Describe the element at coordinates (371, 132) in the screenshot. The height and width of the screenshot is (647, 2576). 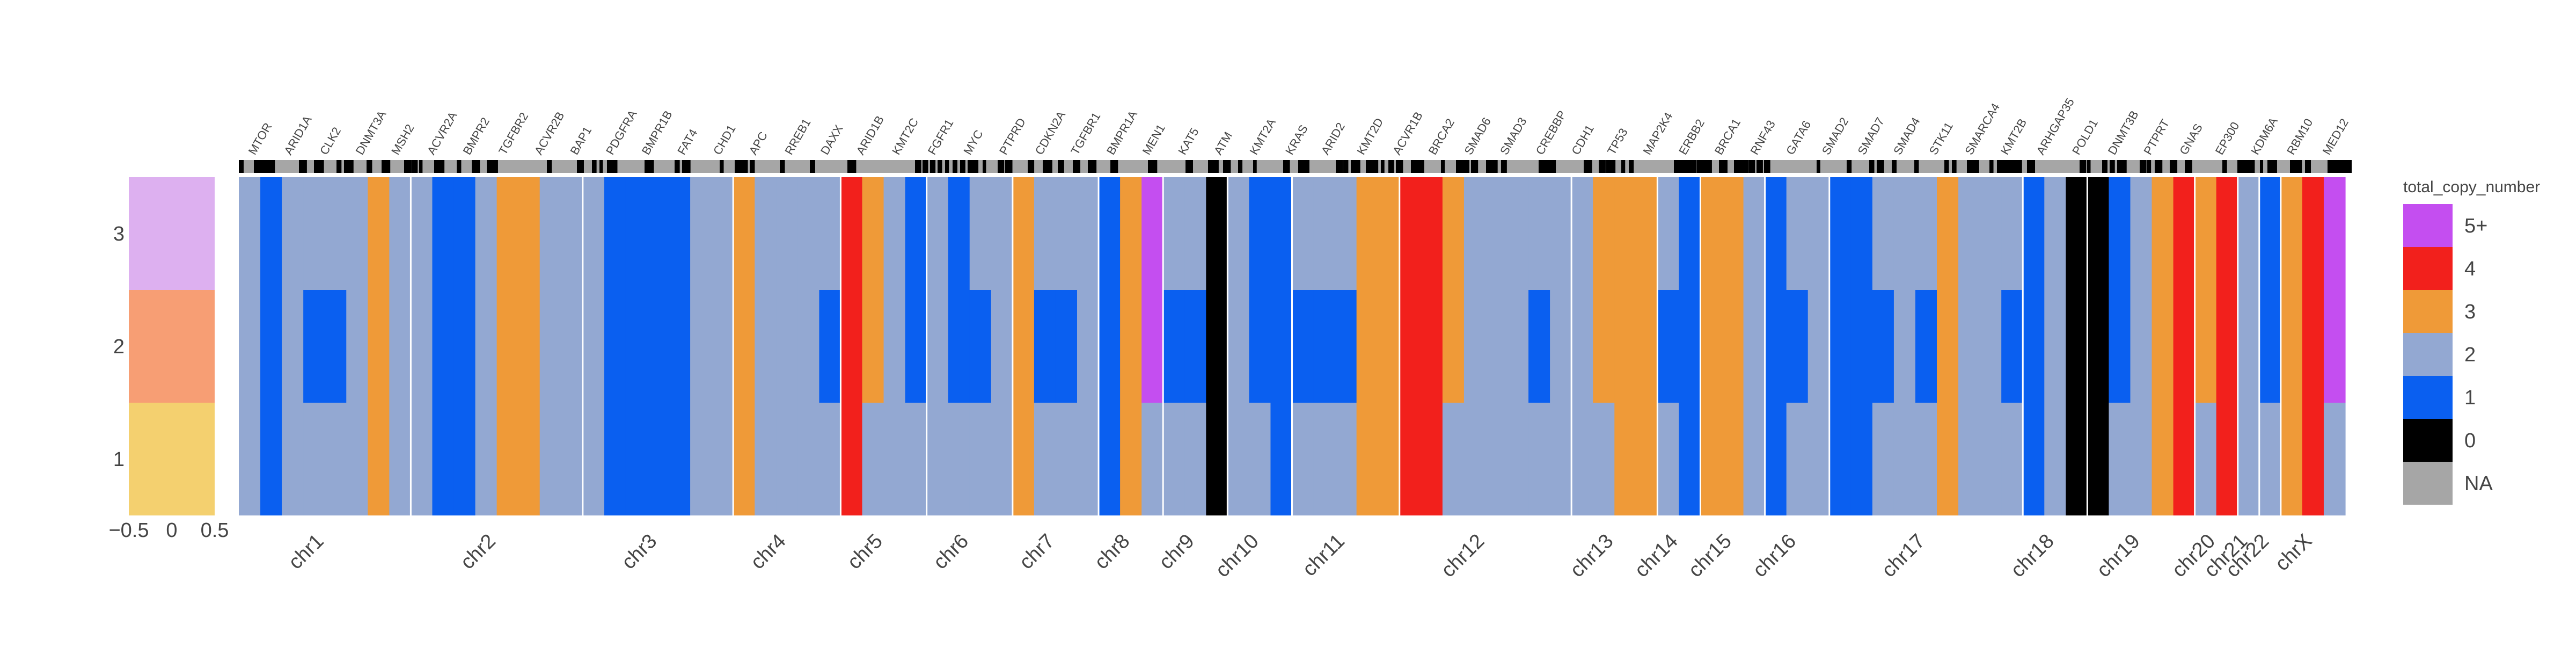
I see `gene-label: DNMT3A` at that location.